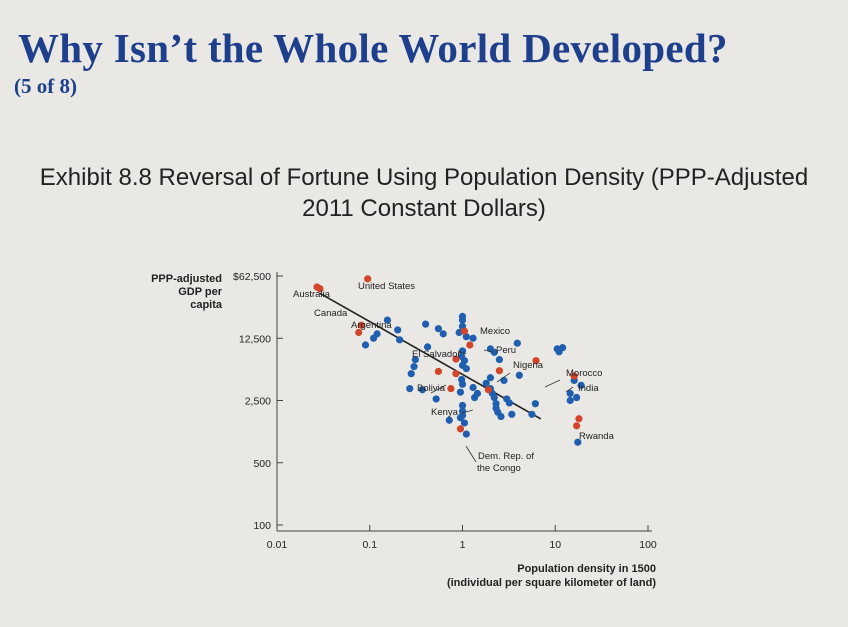 The height and width of the screenshot is (627, 848). What do you see at coordinates (648, 545) in the screenshot?
I see `x-tick-label: 100` at bounding box center [648, 545].